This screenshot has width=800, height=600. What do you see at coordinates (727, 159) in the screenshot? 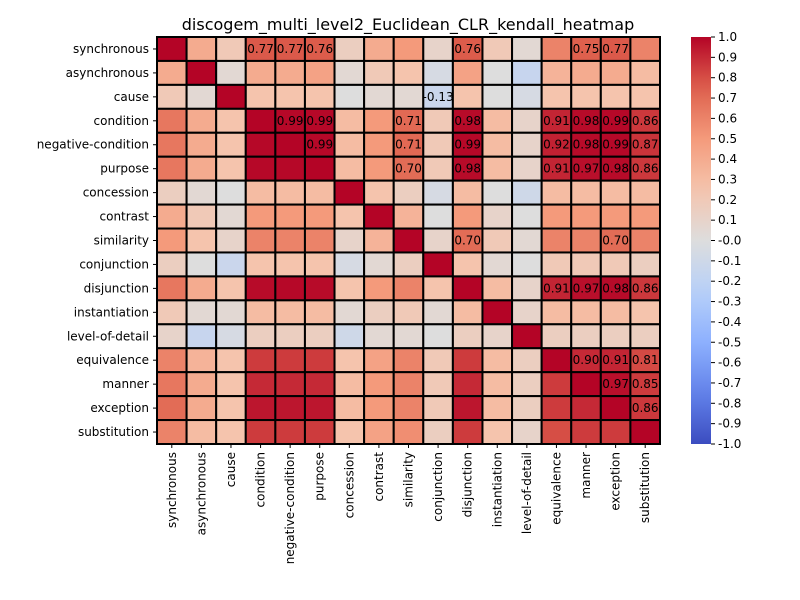
I see `colorbar-tick-label: 0.4` at bounding box center [727, 159].